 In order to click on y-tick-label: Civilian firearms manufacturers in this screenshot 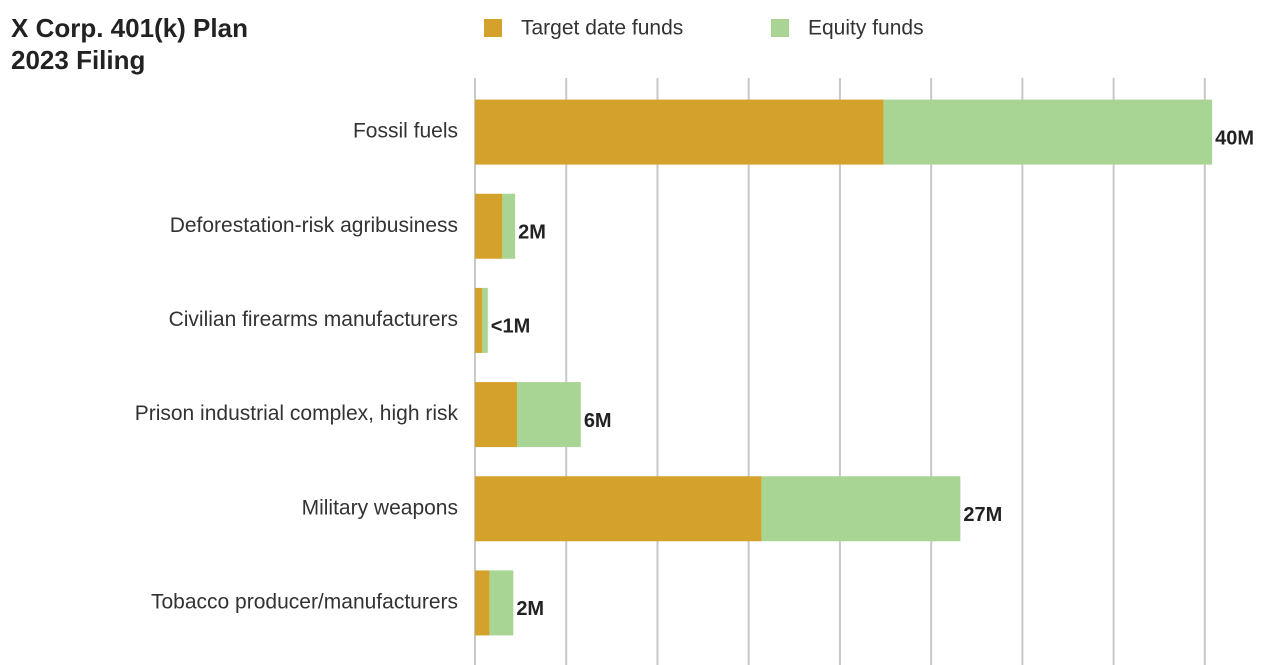, I will do `click(313, 319)`.